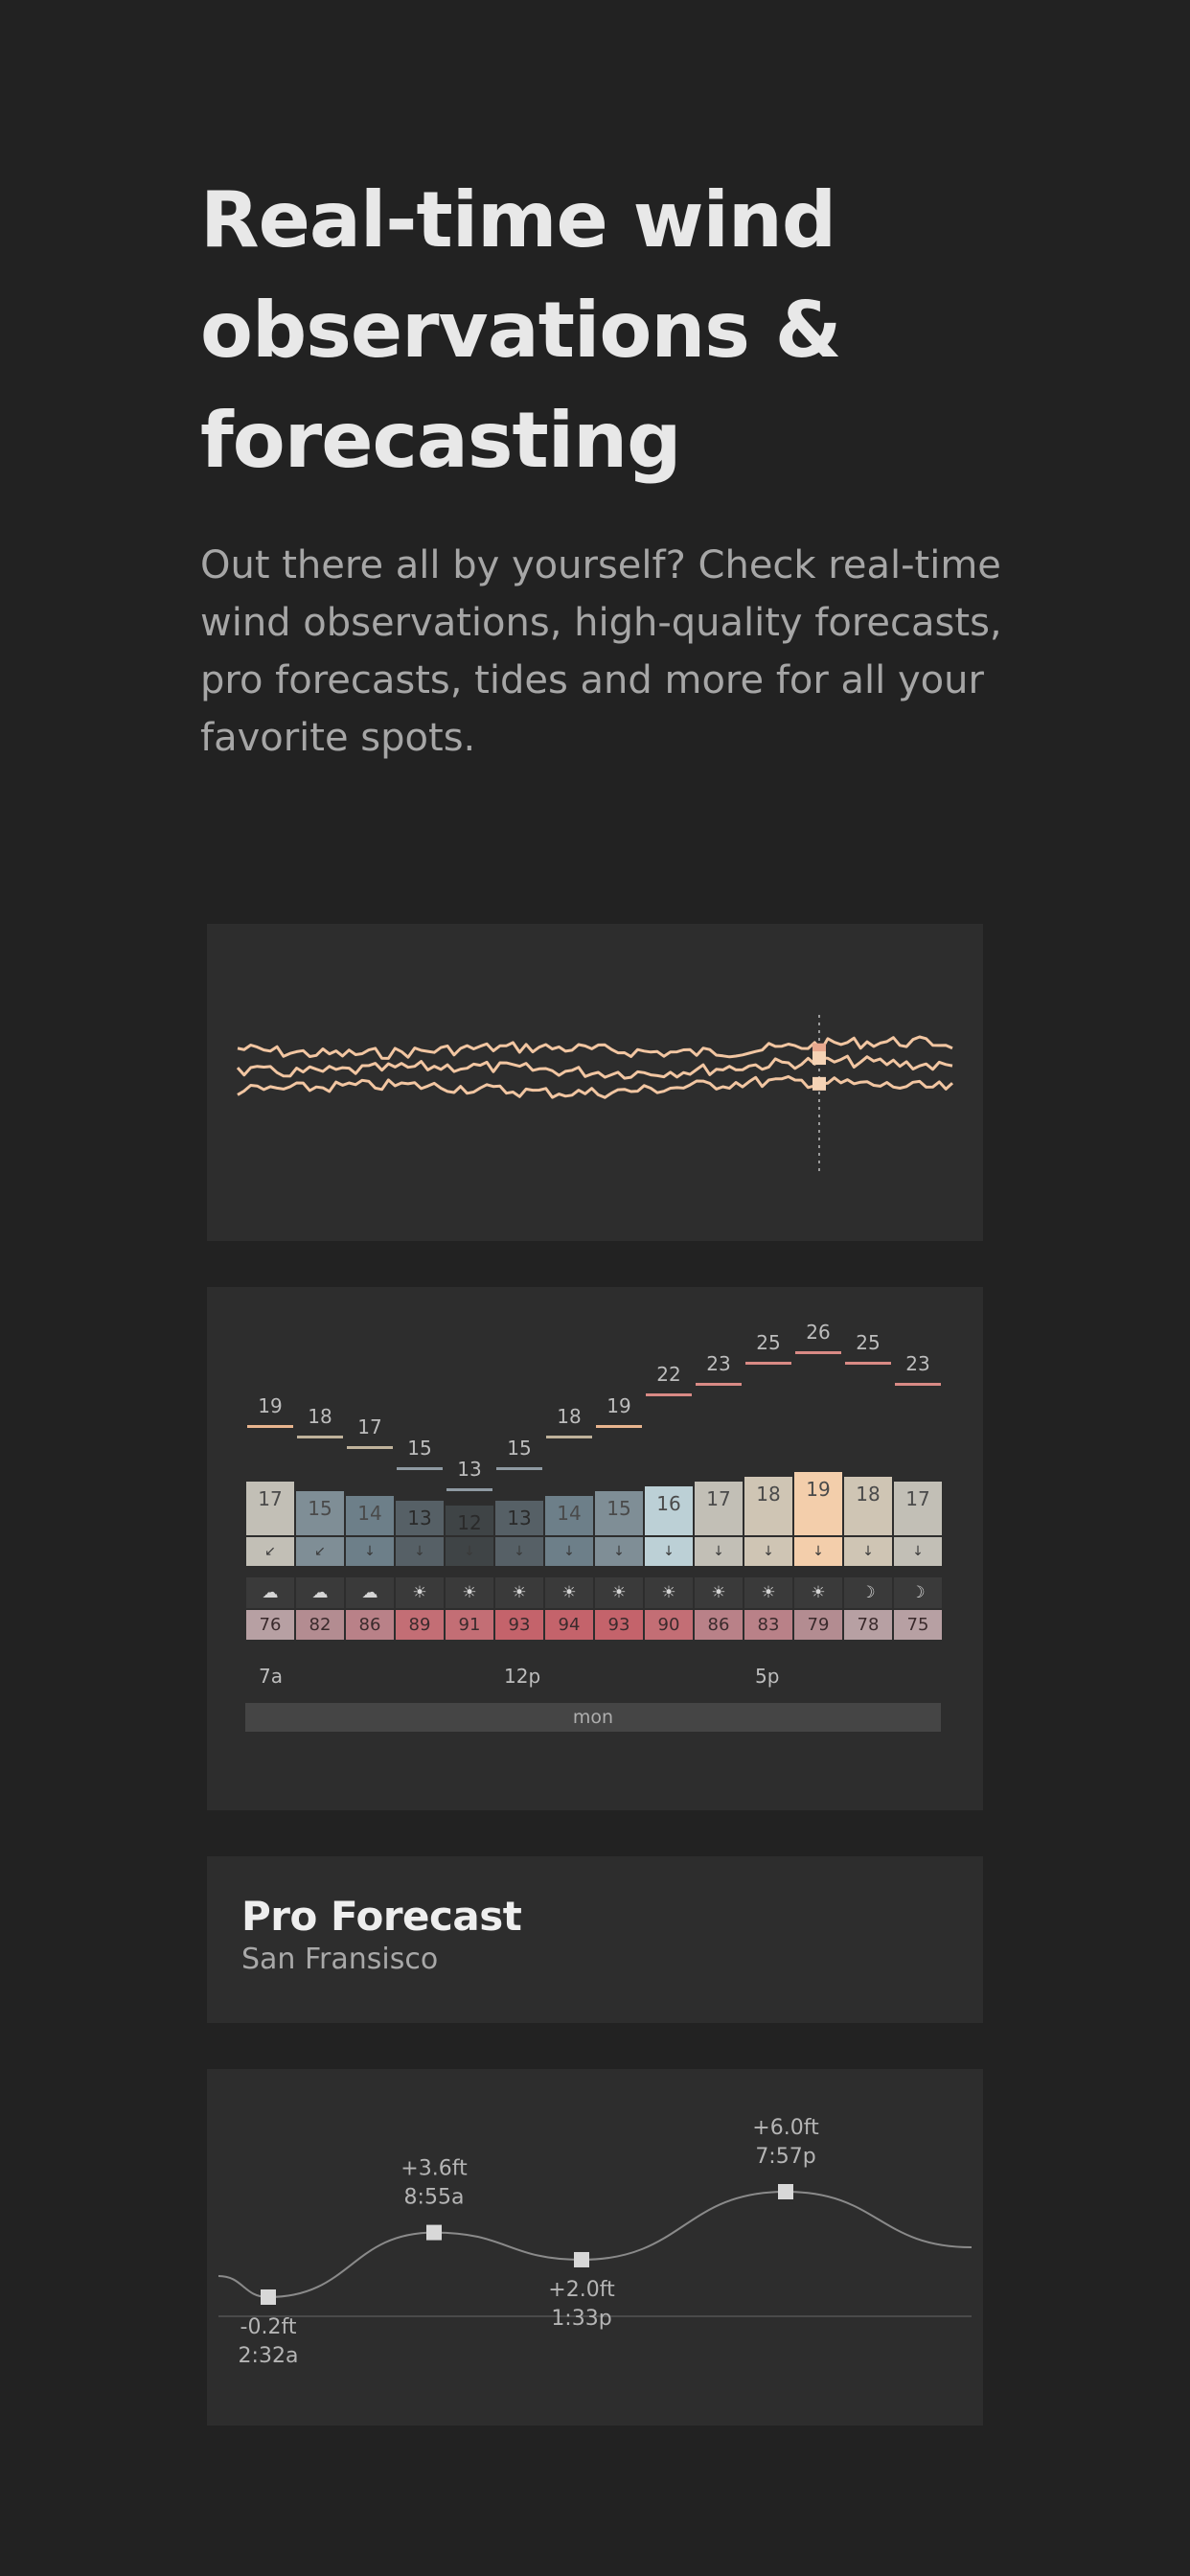 The width and height of the screenshot is (1190, 2576). Describe the element at coordinates (669, 1625) in the screenshot. I see `temperature-cell: 90` at that location.